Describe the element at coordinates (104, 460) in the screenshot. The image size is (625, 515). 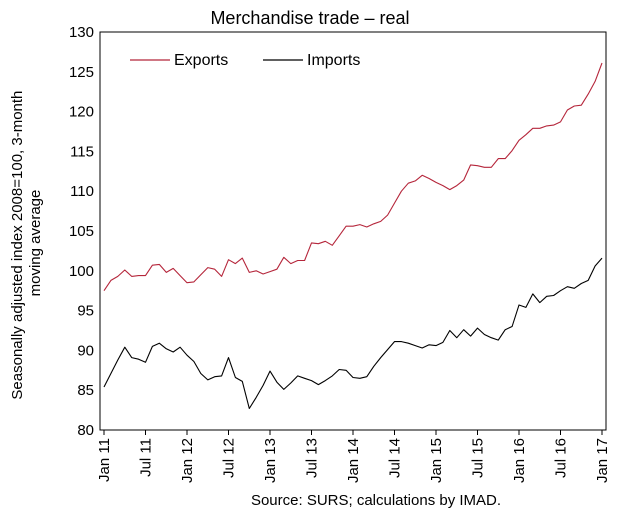
I see `x-tick-label: Jan 11` at that location.